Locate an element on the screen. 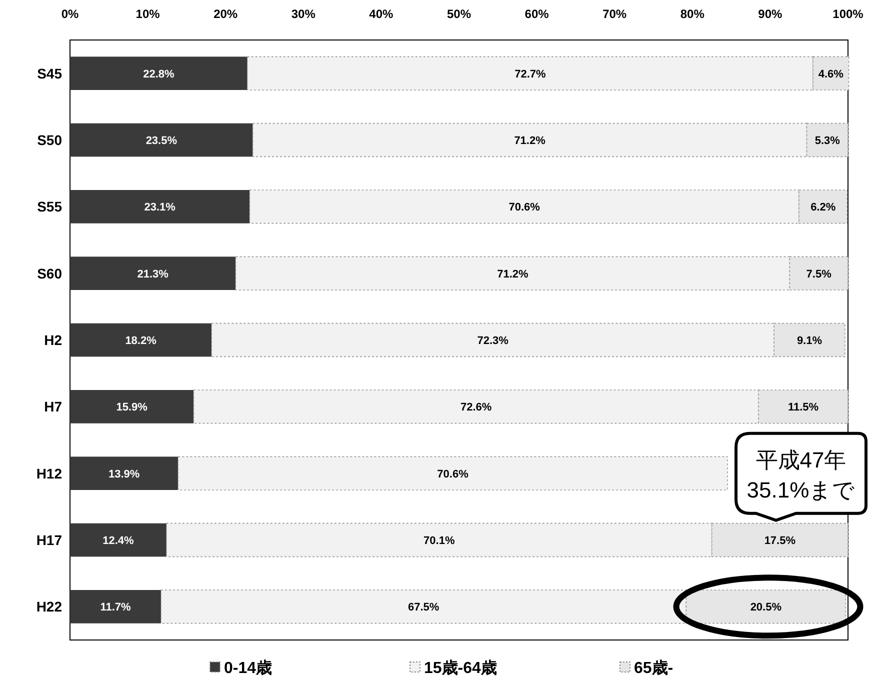 Image resolution: width=872 pixels, height=687 pixels. data-label: 23.1% is located at coordinates (160, 208).